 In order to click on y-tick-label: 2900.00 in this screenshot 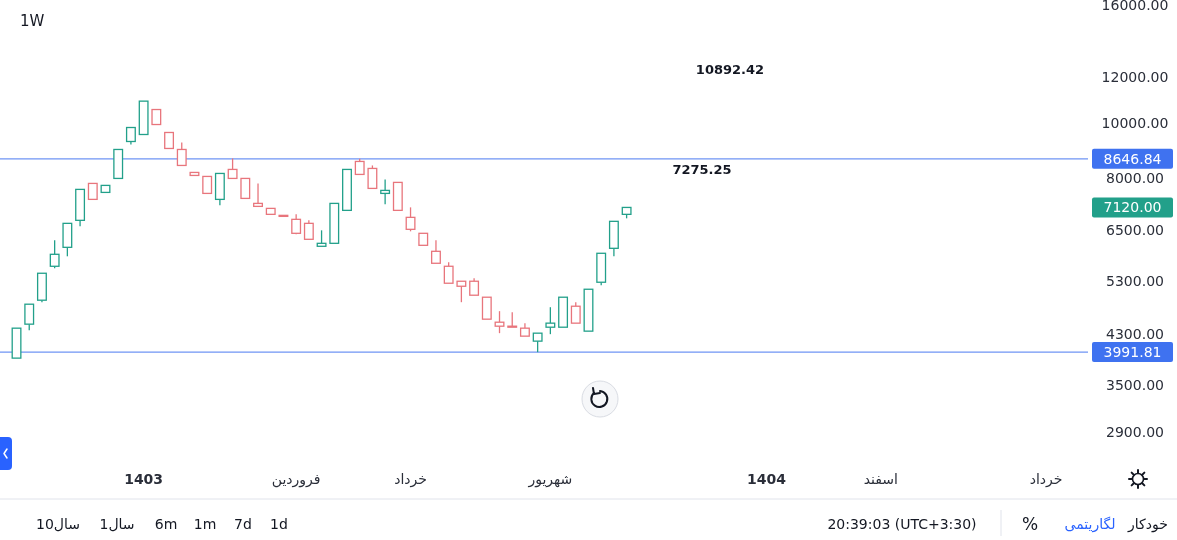, I will do `click(1135, 432)`.